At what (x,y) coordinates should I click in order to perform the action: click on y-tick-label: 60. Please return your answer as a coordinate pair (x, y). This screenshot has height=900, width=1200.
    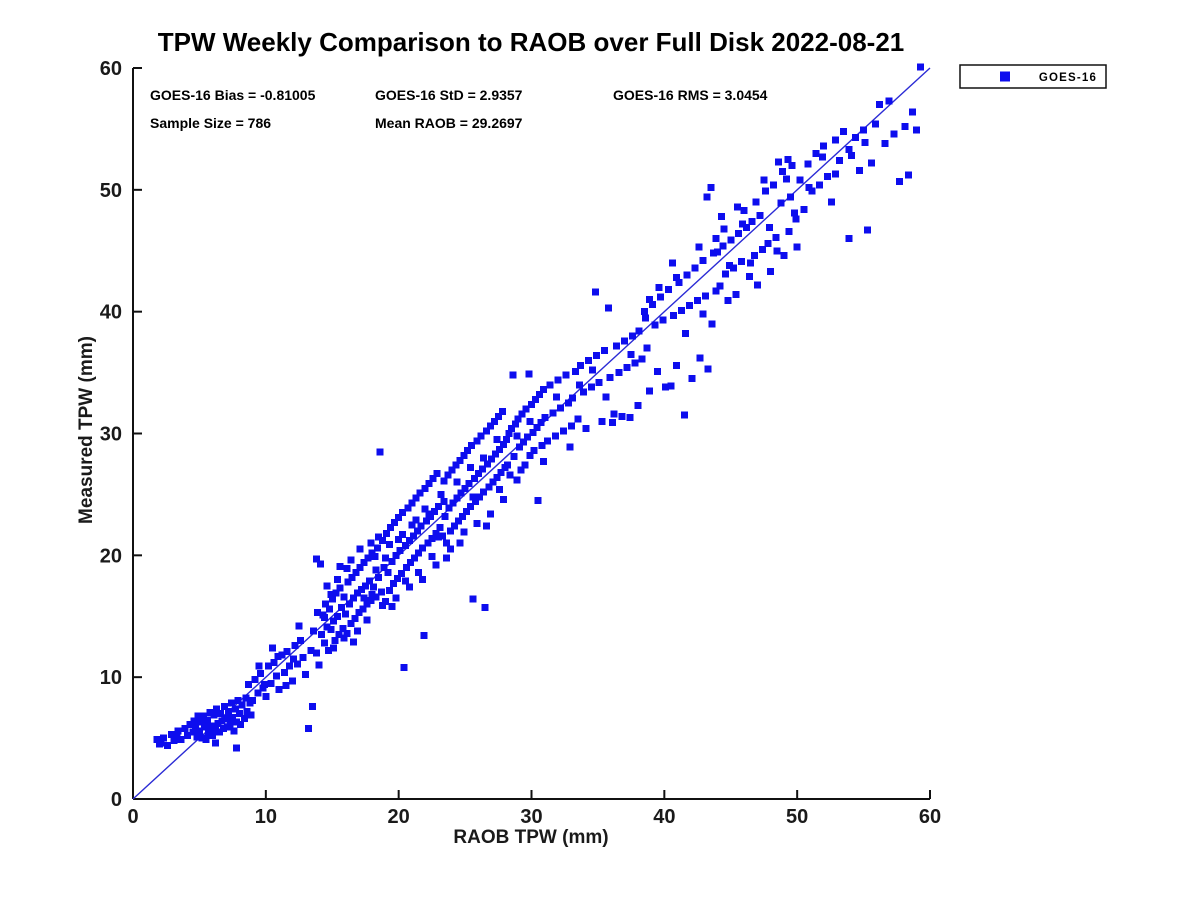
    Looking at the image, I should click on (111, 69).